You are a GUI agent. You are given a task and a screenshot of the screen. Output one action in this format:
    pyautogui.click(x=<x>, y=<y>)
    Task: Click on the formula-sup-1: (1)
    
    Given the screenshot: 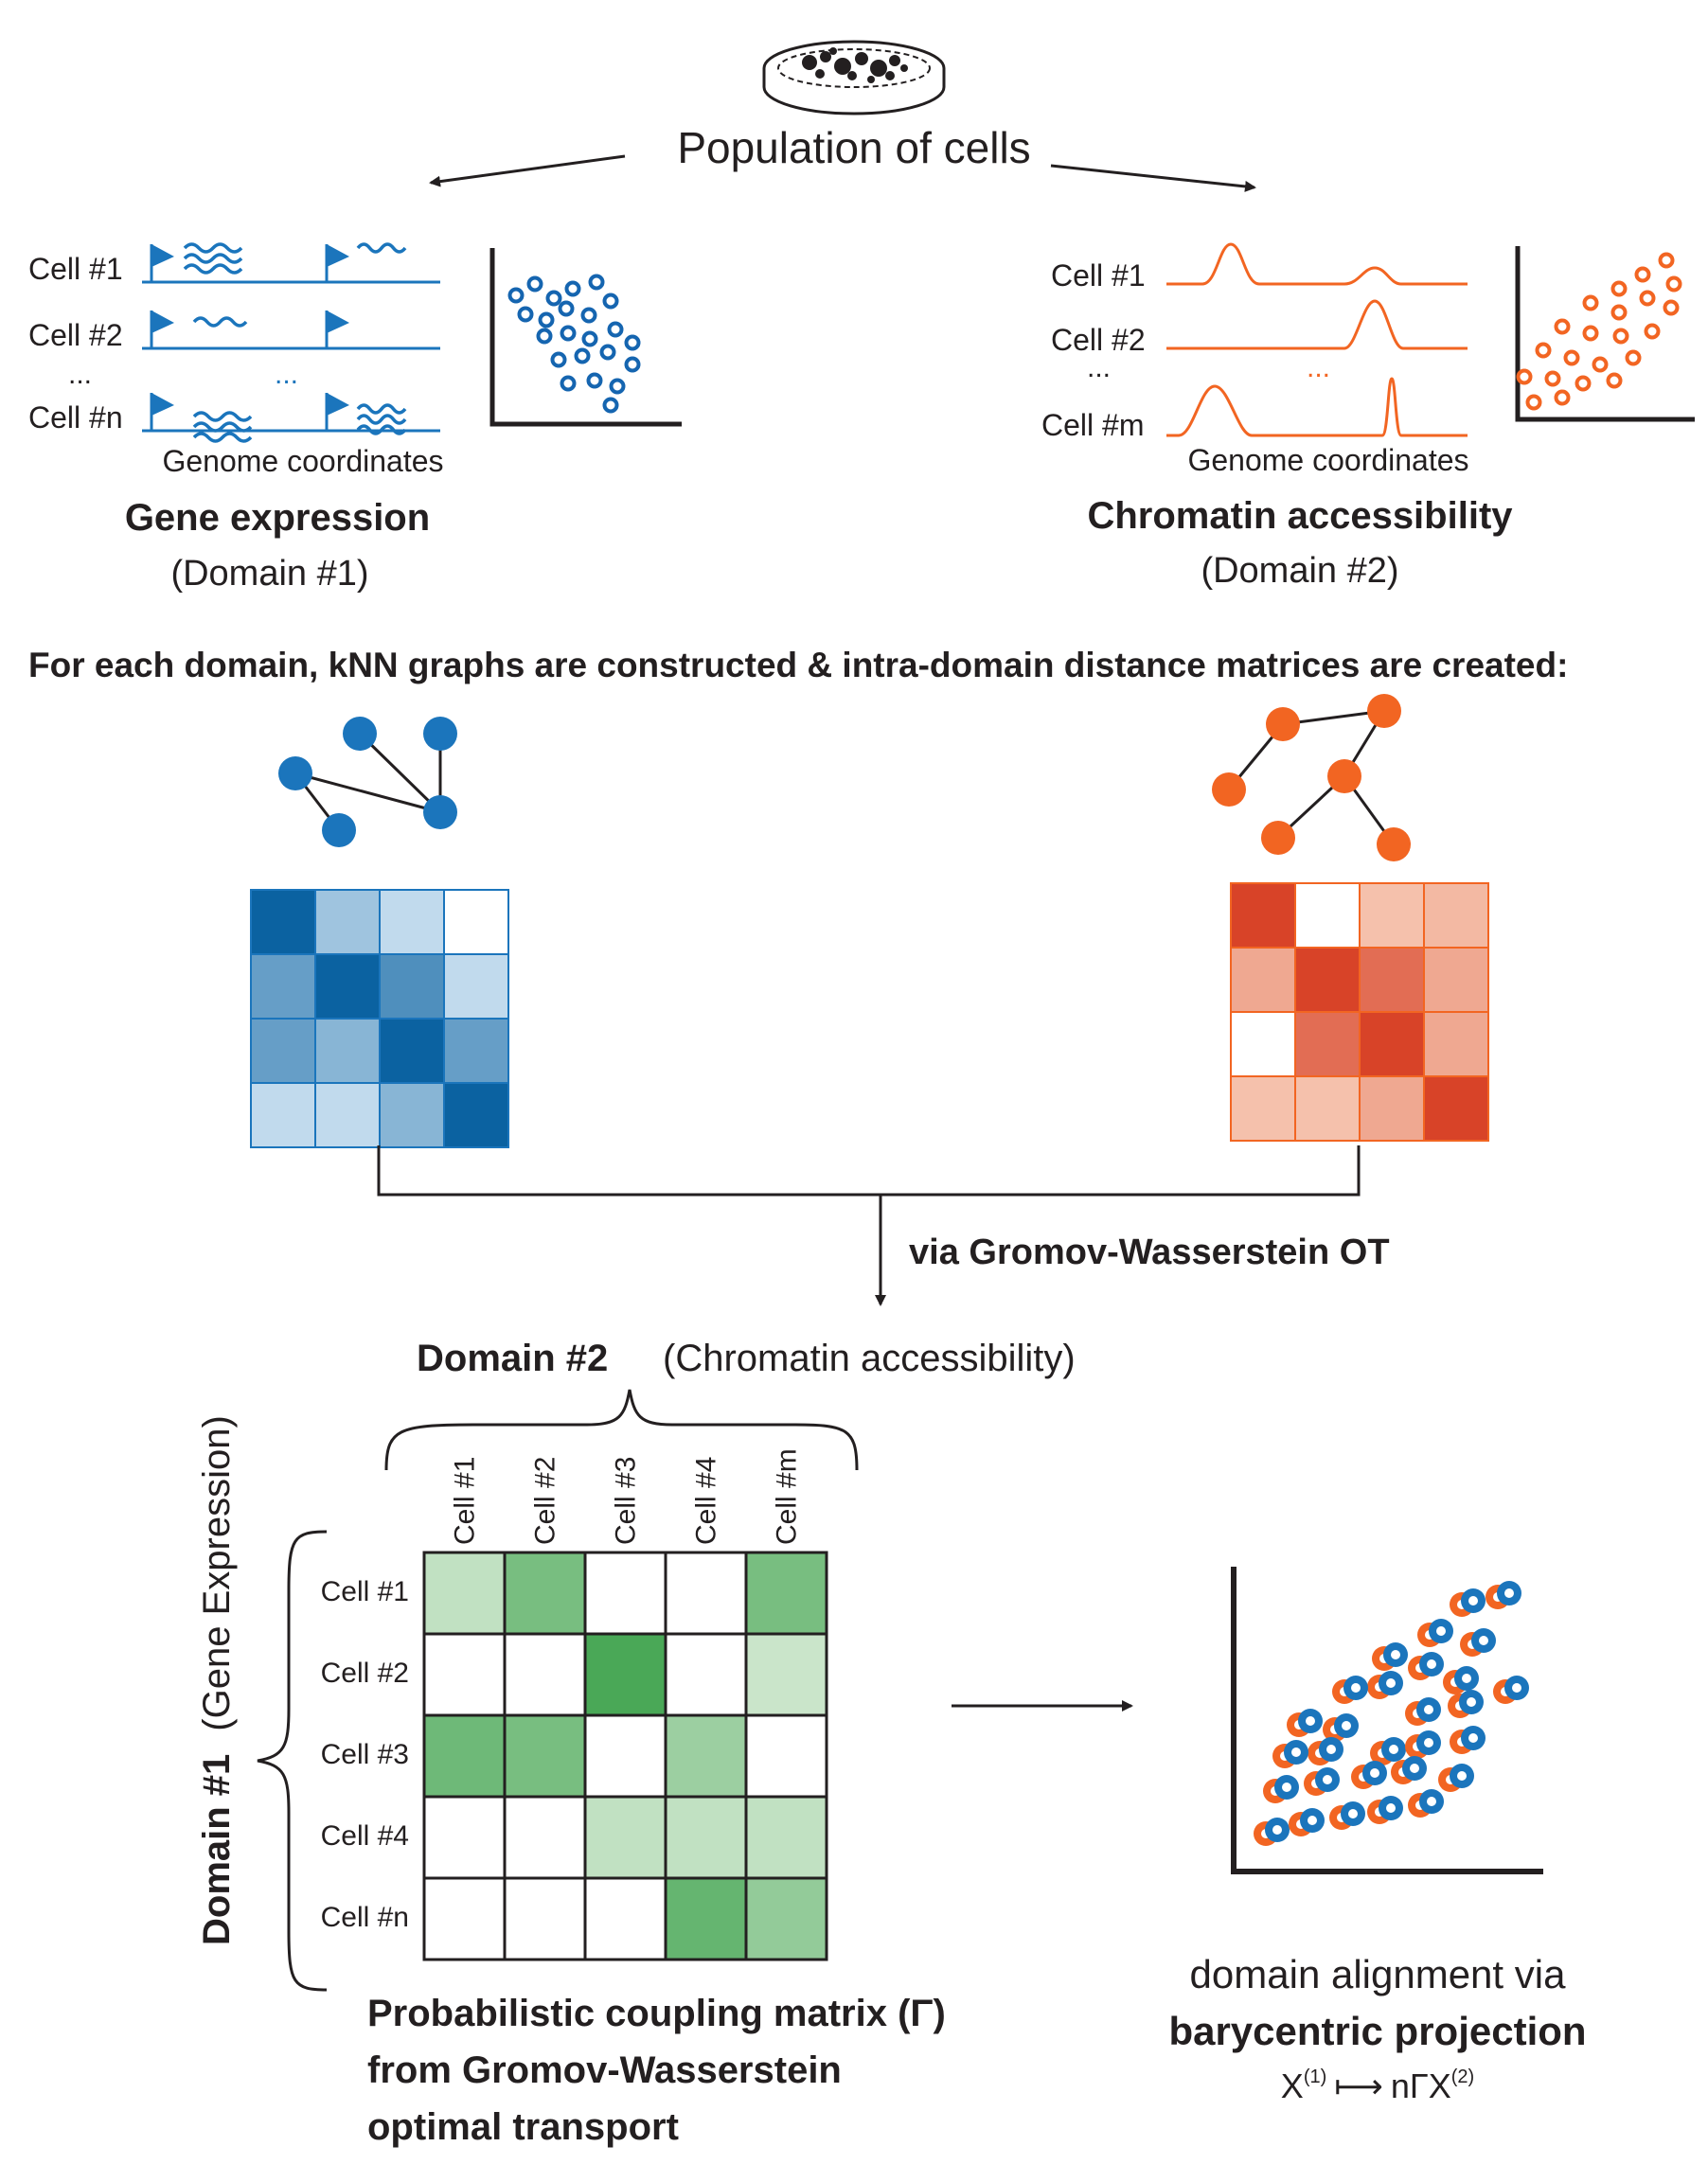 What is the action you would take?
    pyautogui.click(x=1315, y=2077)
    